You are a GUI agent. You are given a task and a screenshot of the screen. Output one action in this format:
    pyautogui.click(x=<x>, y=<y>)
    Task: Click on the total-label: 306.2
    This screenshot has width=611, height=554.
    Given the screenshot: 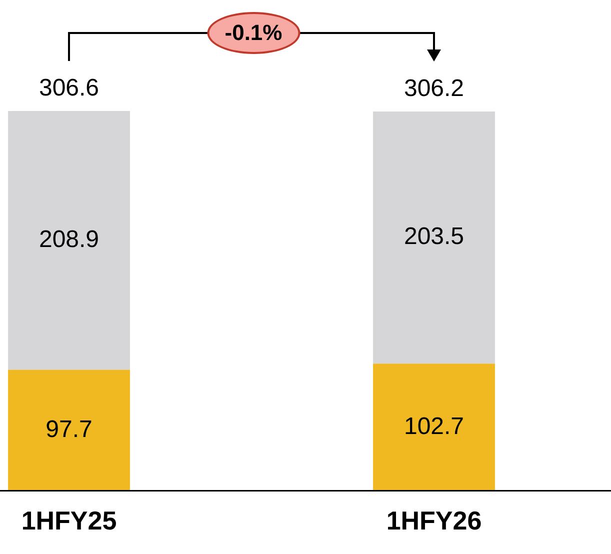 What is the action you would take?
    pyautogui.click(x=434, y=88)
    